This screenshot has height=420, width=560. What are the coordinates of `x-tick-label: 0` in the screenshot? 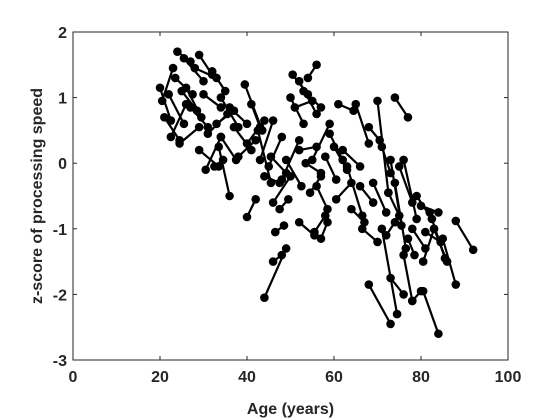 It's located at (73, 377).